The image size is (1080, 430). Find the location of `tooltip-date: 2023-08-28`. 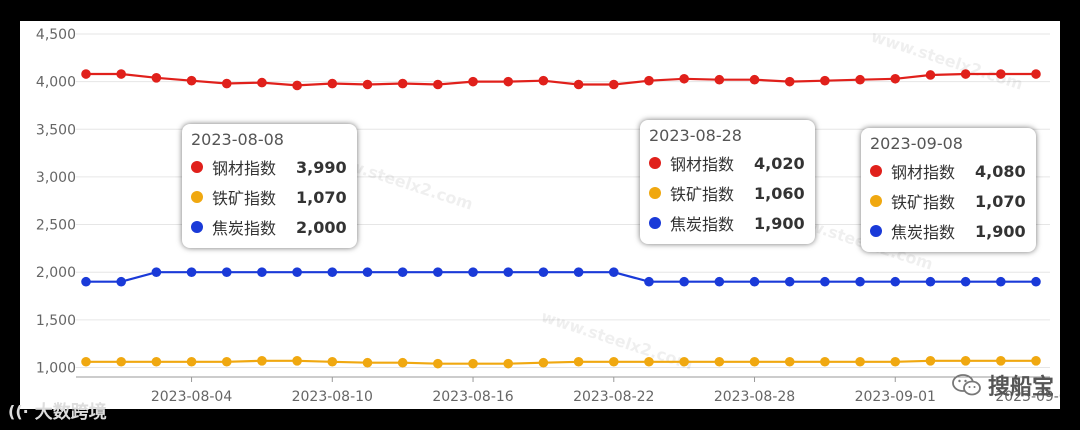

tooltip-date: 2023-08-28 is located at coordinates (695, 135).